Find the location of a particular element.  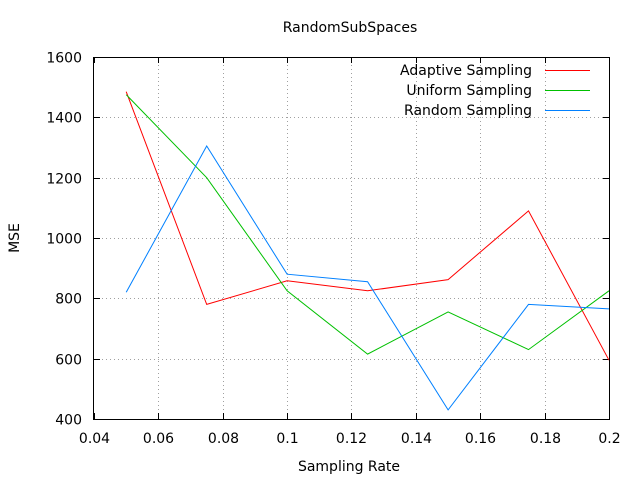

y-tick-label: 1000 is located at coordinates (64, 240).